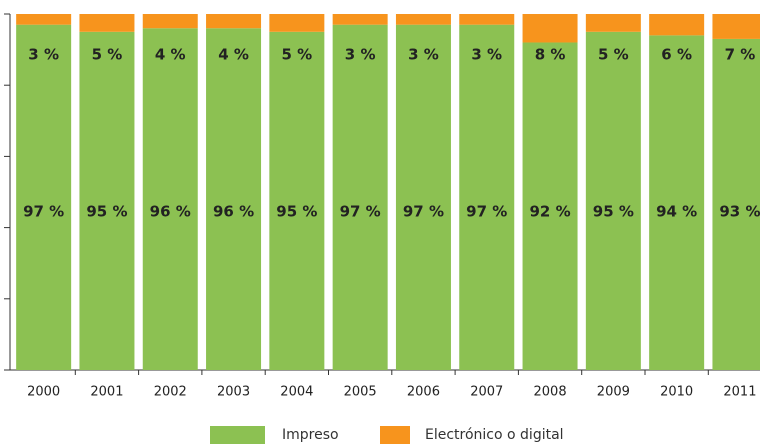  What do you see at coordinates (360, 392) in the screenshot?
I see `x-tick-label: 2005` at bounding box center [360, 392].